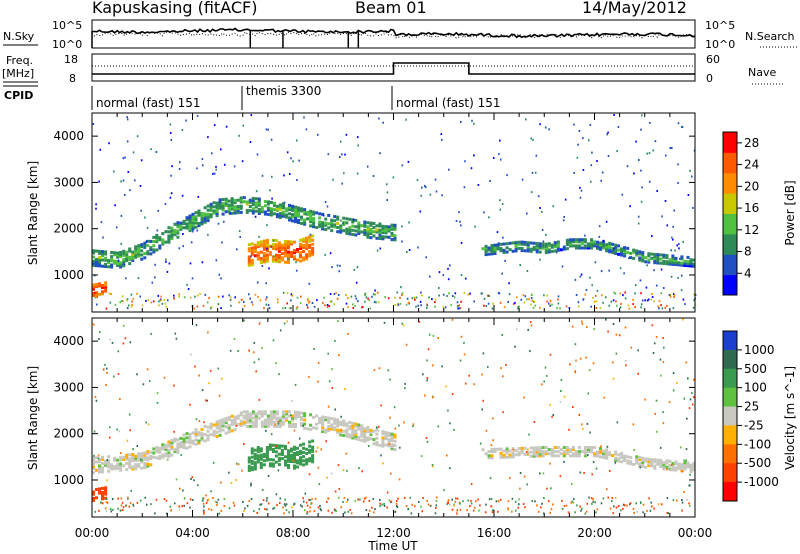  What do you see at coordinates (283, 91) in the screenshot?
I see `cpid-segment-2: themis 3300` at bounding box center [283, 91].